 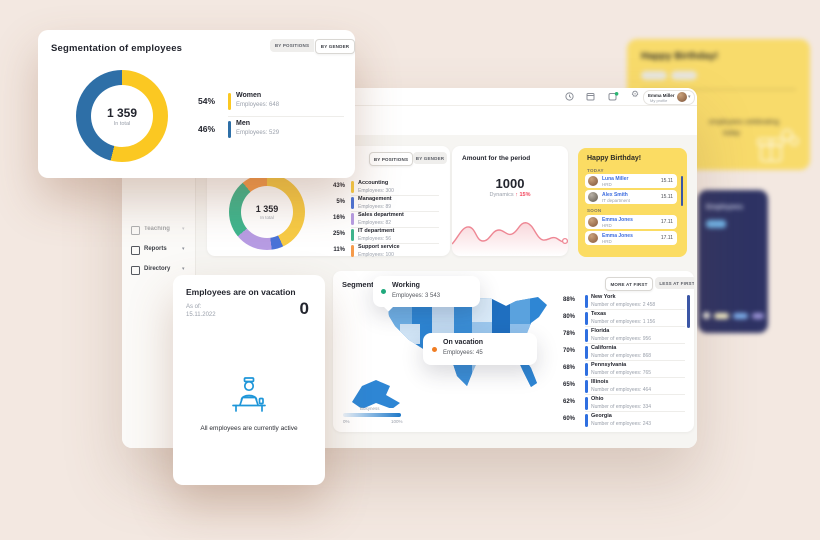 What do you see at coordinates (629, 284) in the screenshot?
I see `more-at-first-button: MORE AT FIRST` at bounding box center [629, 284].